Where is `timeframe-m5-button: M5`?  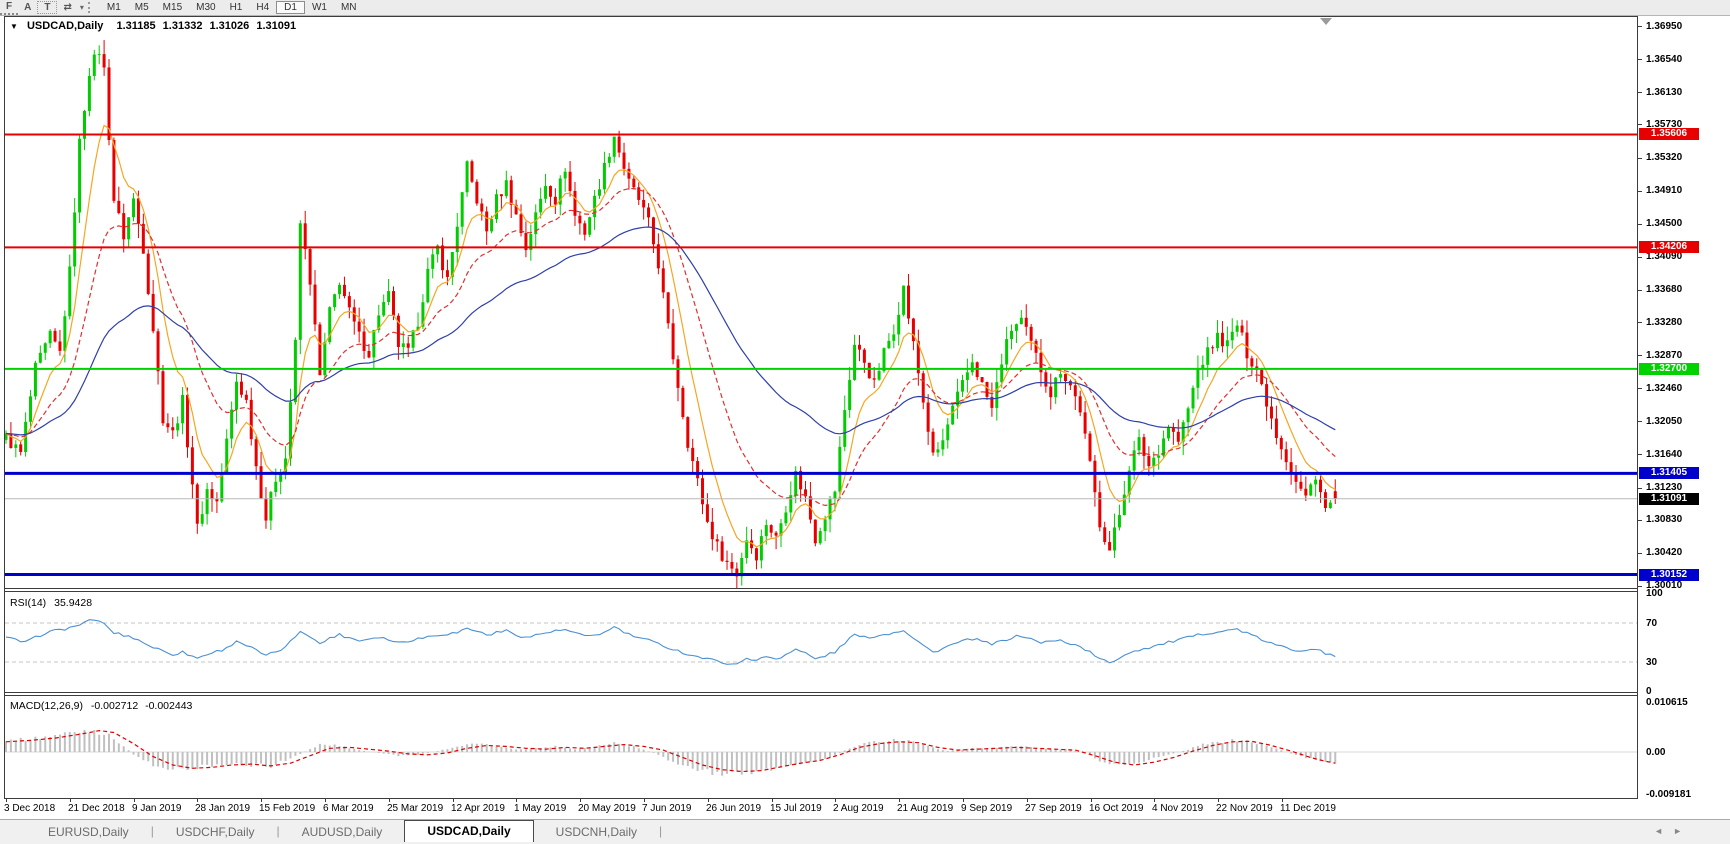 timeframe-m5-button: M5 is located at coordinates (141, 7).